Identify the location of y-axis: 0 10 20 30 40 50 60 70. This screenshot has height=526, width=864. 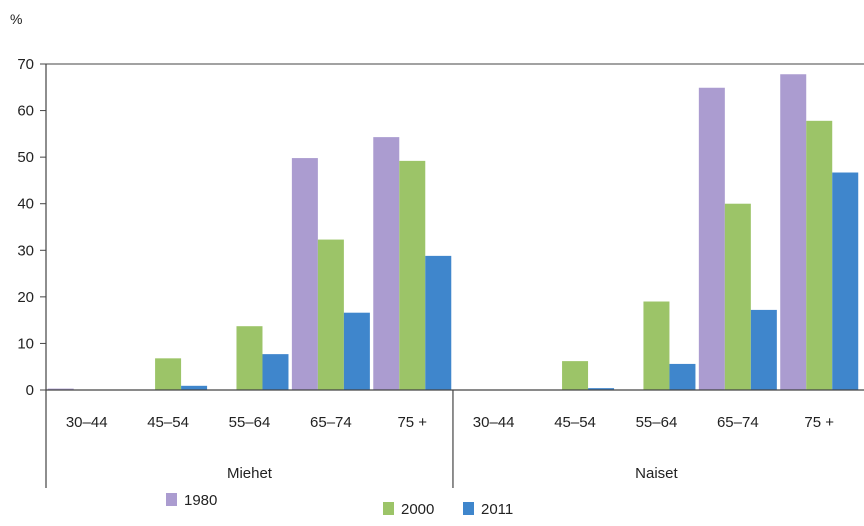
(31, 227).